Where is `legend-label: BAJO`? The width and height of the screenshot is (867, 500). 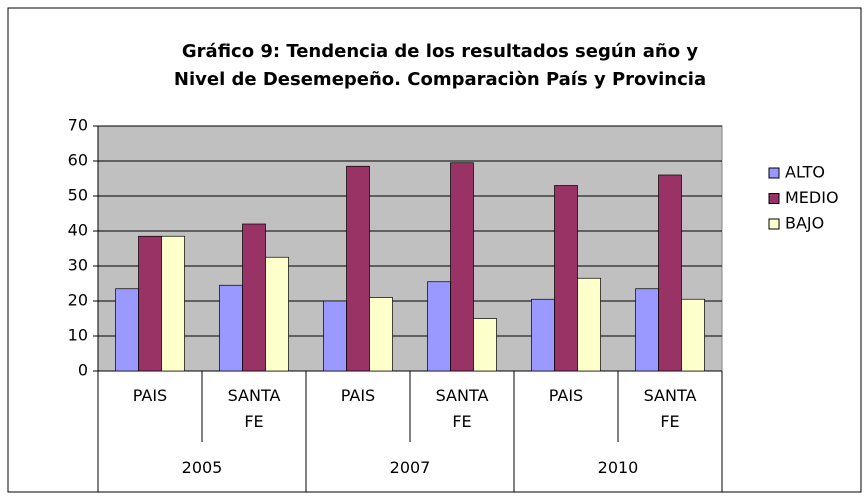
legend-label: BAJO is located at coordinates (804, 223).